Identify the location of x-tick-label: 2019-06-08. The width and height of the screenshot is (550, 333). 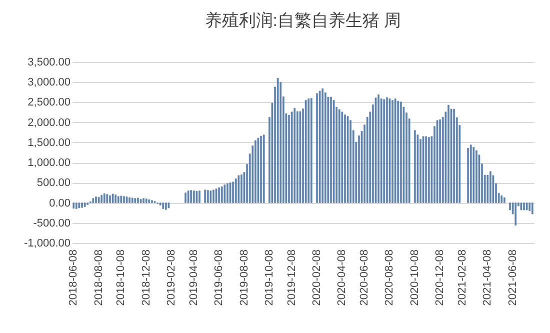
(219, 278).